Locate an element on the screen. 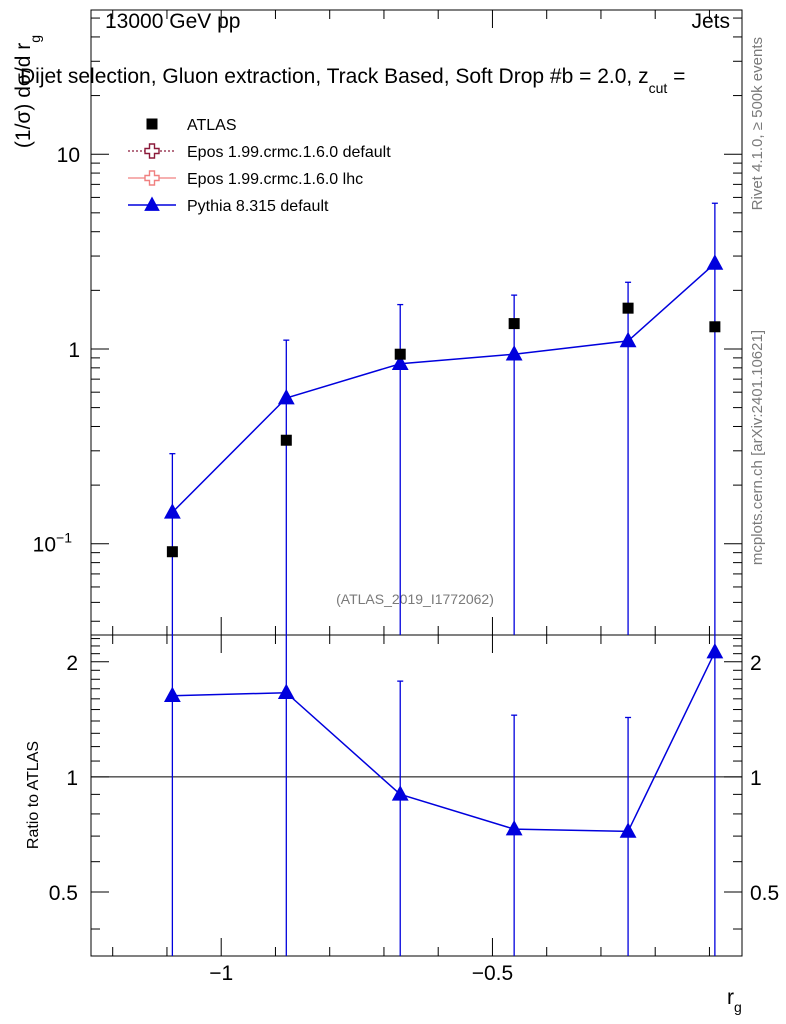 The image size is (786, 1024). legend-label: Epos 1.99.crmc.1.6.0 lhc is located at coordinates (275, 179).